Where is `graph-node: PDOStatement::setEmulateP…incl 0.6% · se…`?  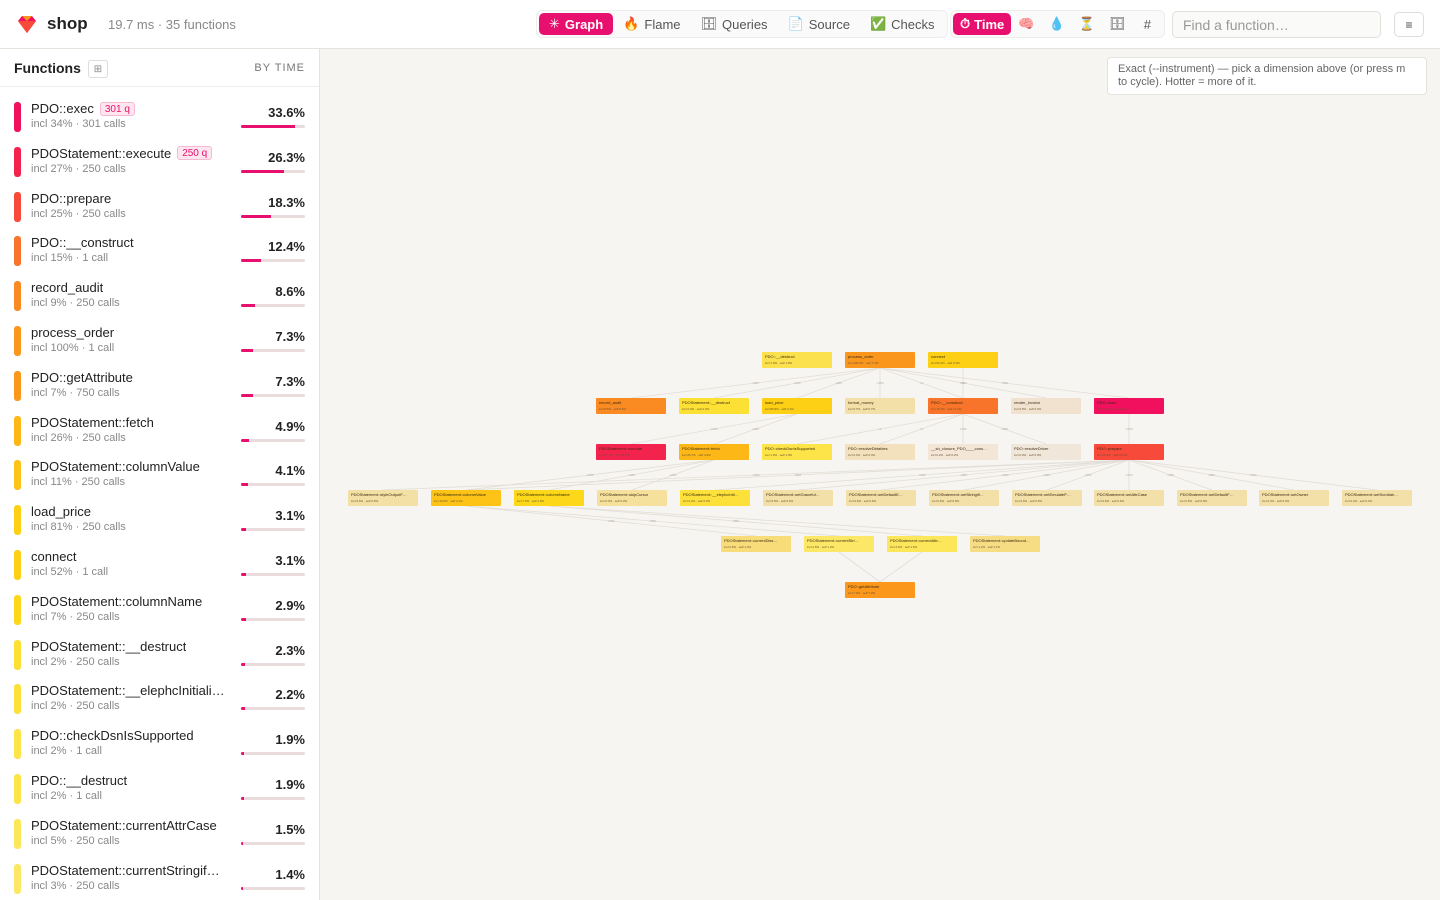 graph-node: PDOStatement::setEmulateP…incl 0.6% · se… is located at coordinates (1047, 498).